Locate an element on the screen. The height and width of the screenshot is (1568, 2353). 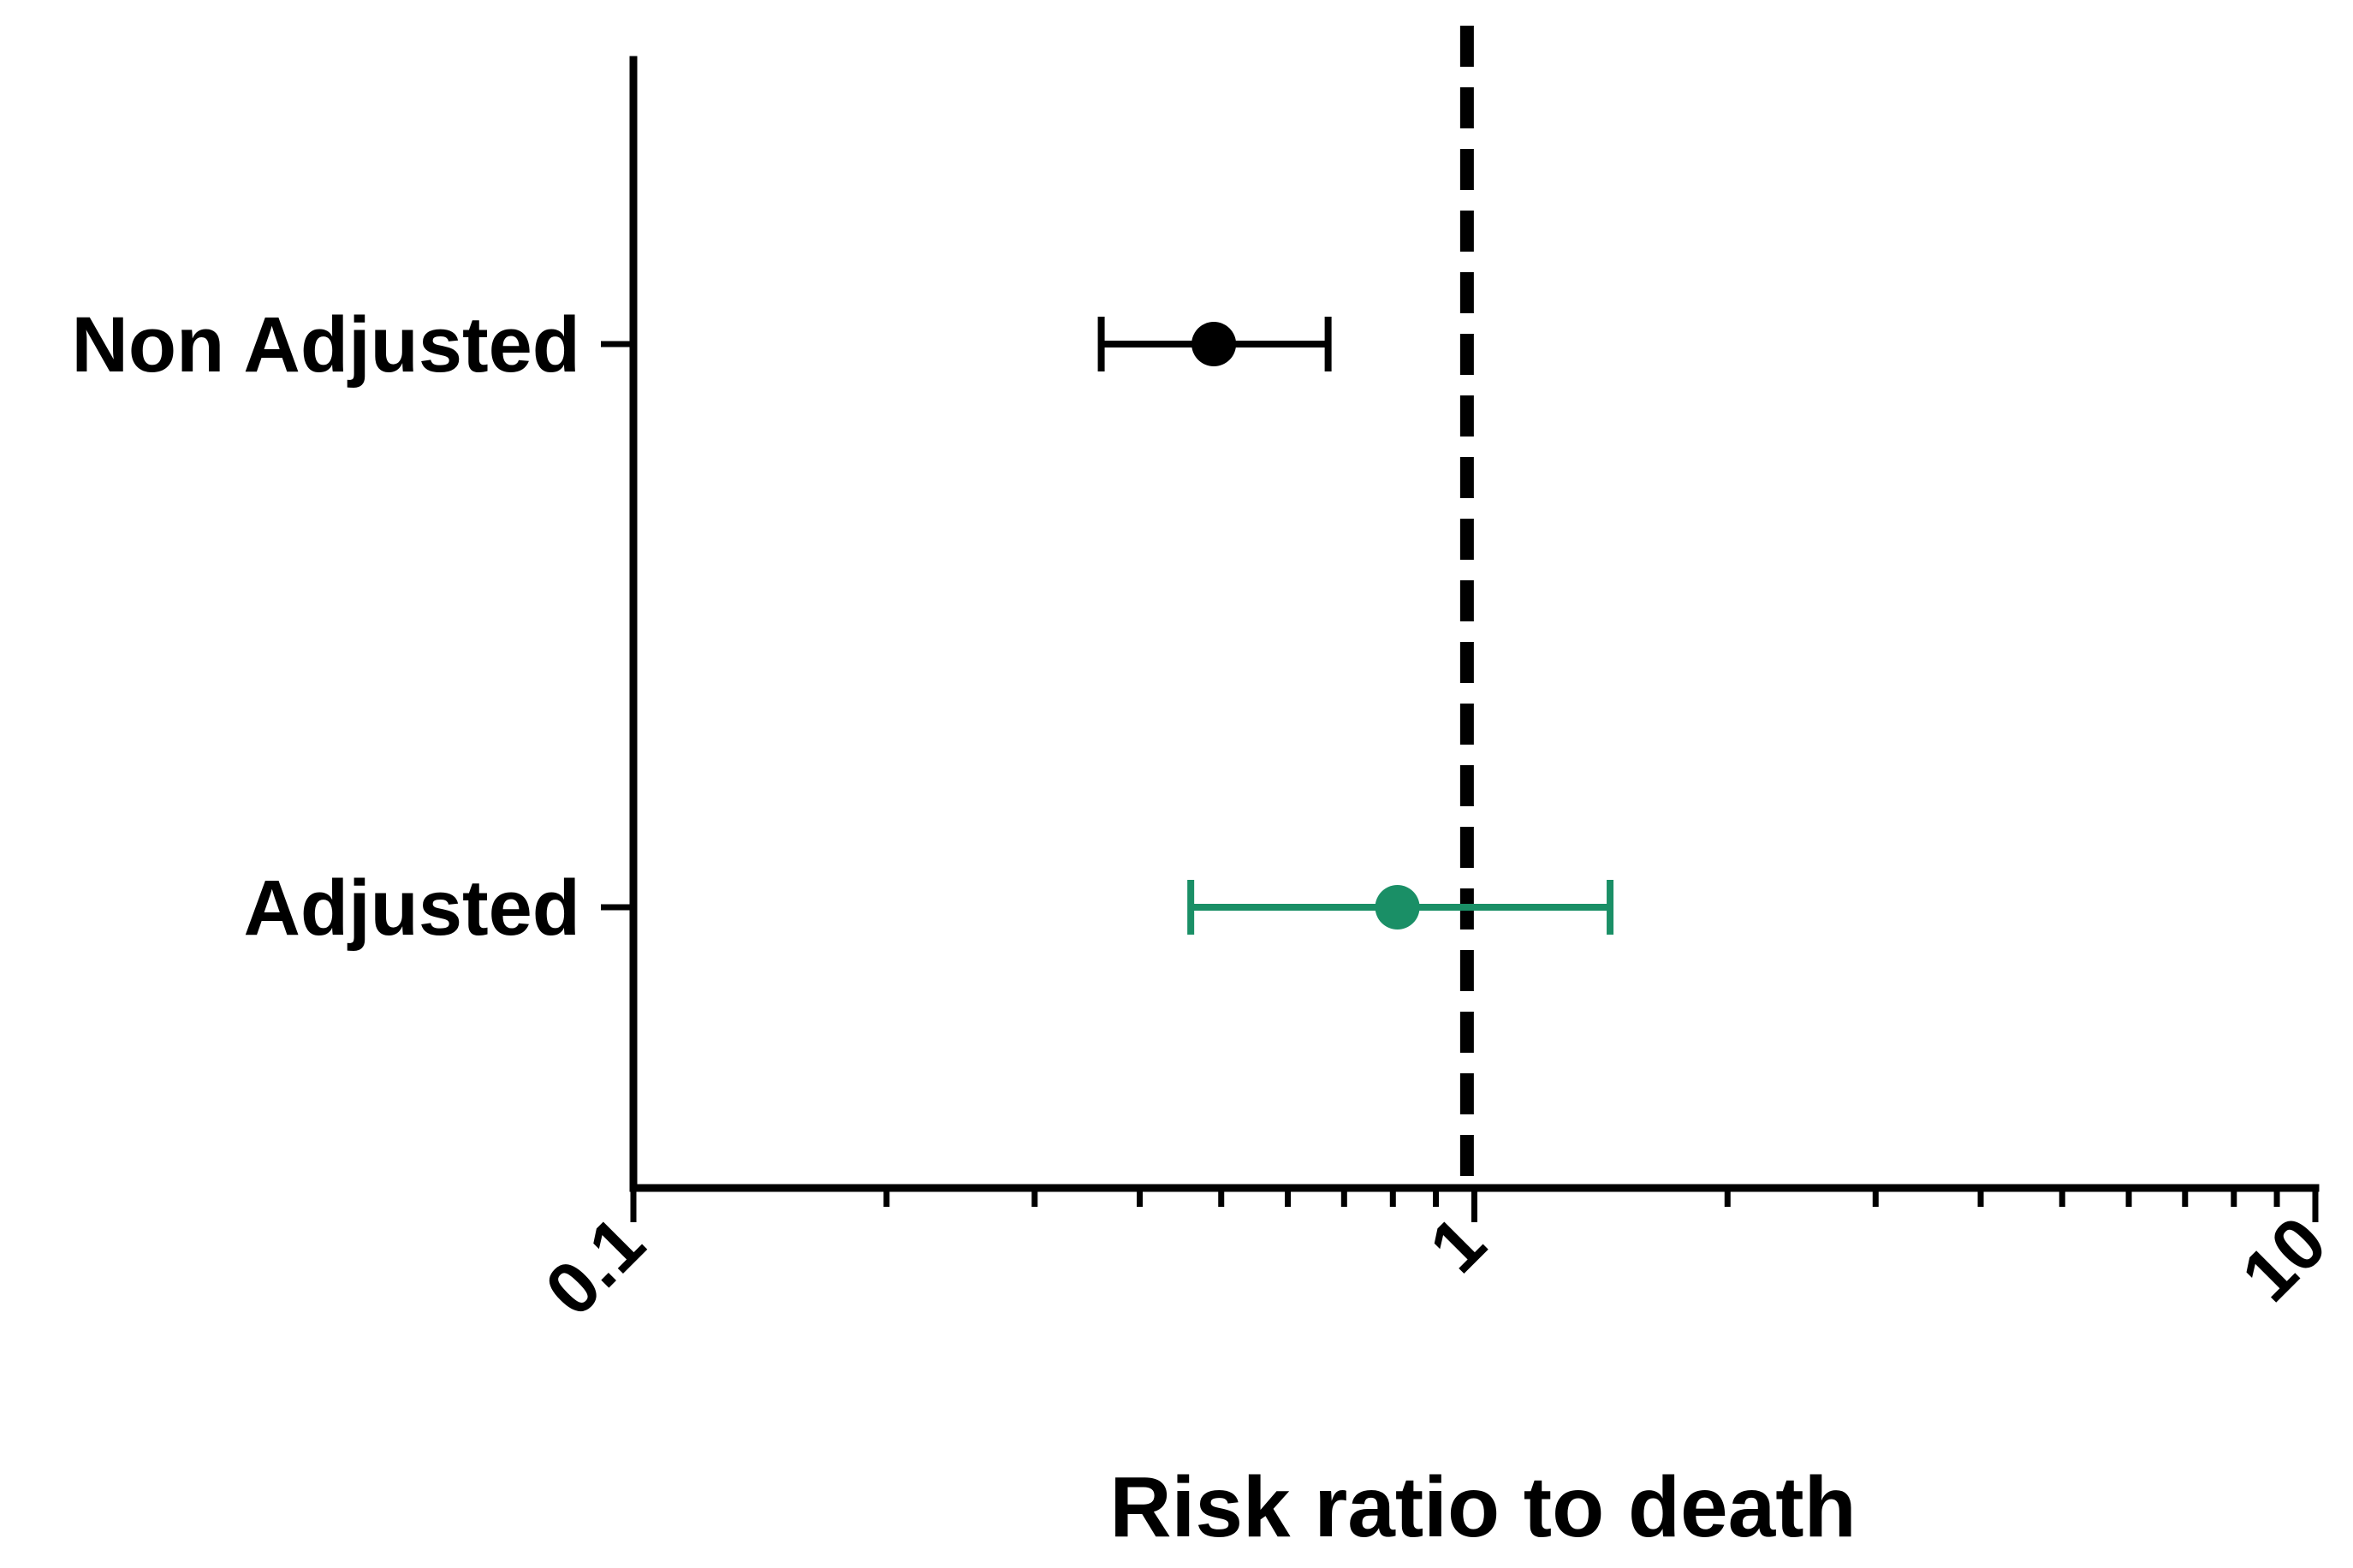
x-tick-label: 0.1 is located at coordinates (595, 1267).